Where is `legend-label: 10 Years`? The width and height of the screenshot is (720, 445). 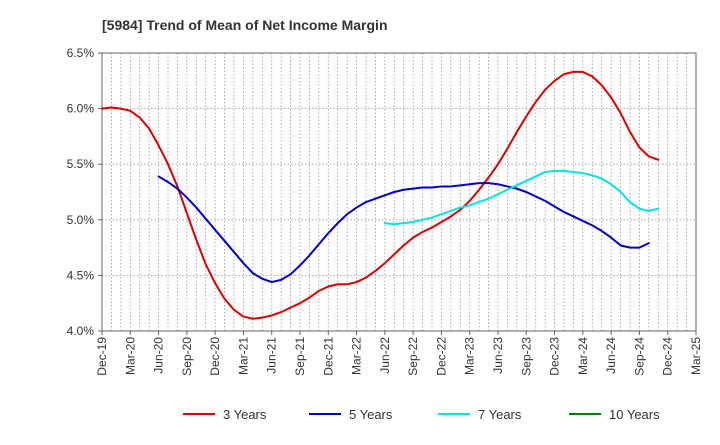
legend-label: 10 Years is located at coordinates (634, 414).